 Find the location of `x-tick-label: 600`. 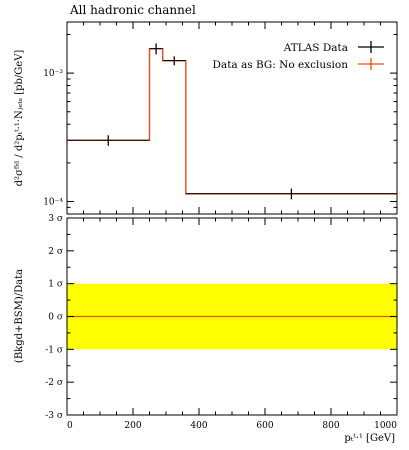

x-tick-label: 600 is located at coordinates (264, 426).